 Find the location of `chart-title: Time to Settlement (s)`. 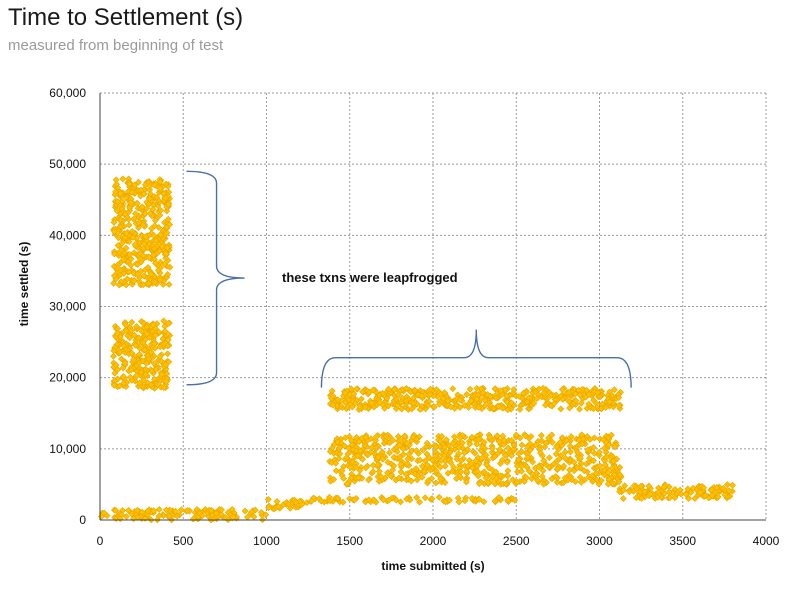

chart-title: Time to Settlement (s) is located at coordinates (126, 17).